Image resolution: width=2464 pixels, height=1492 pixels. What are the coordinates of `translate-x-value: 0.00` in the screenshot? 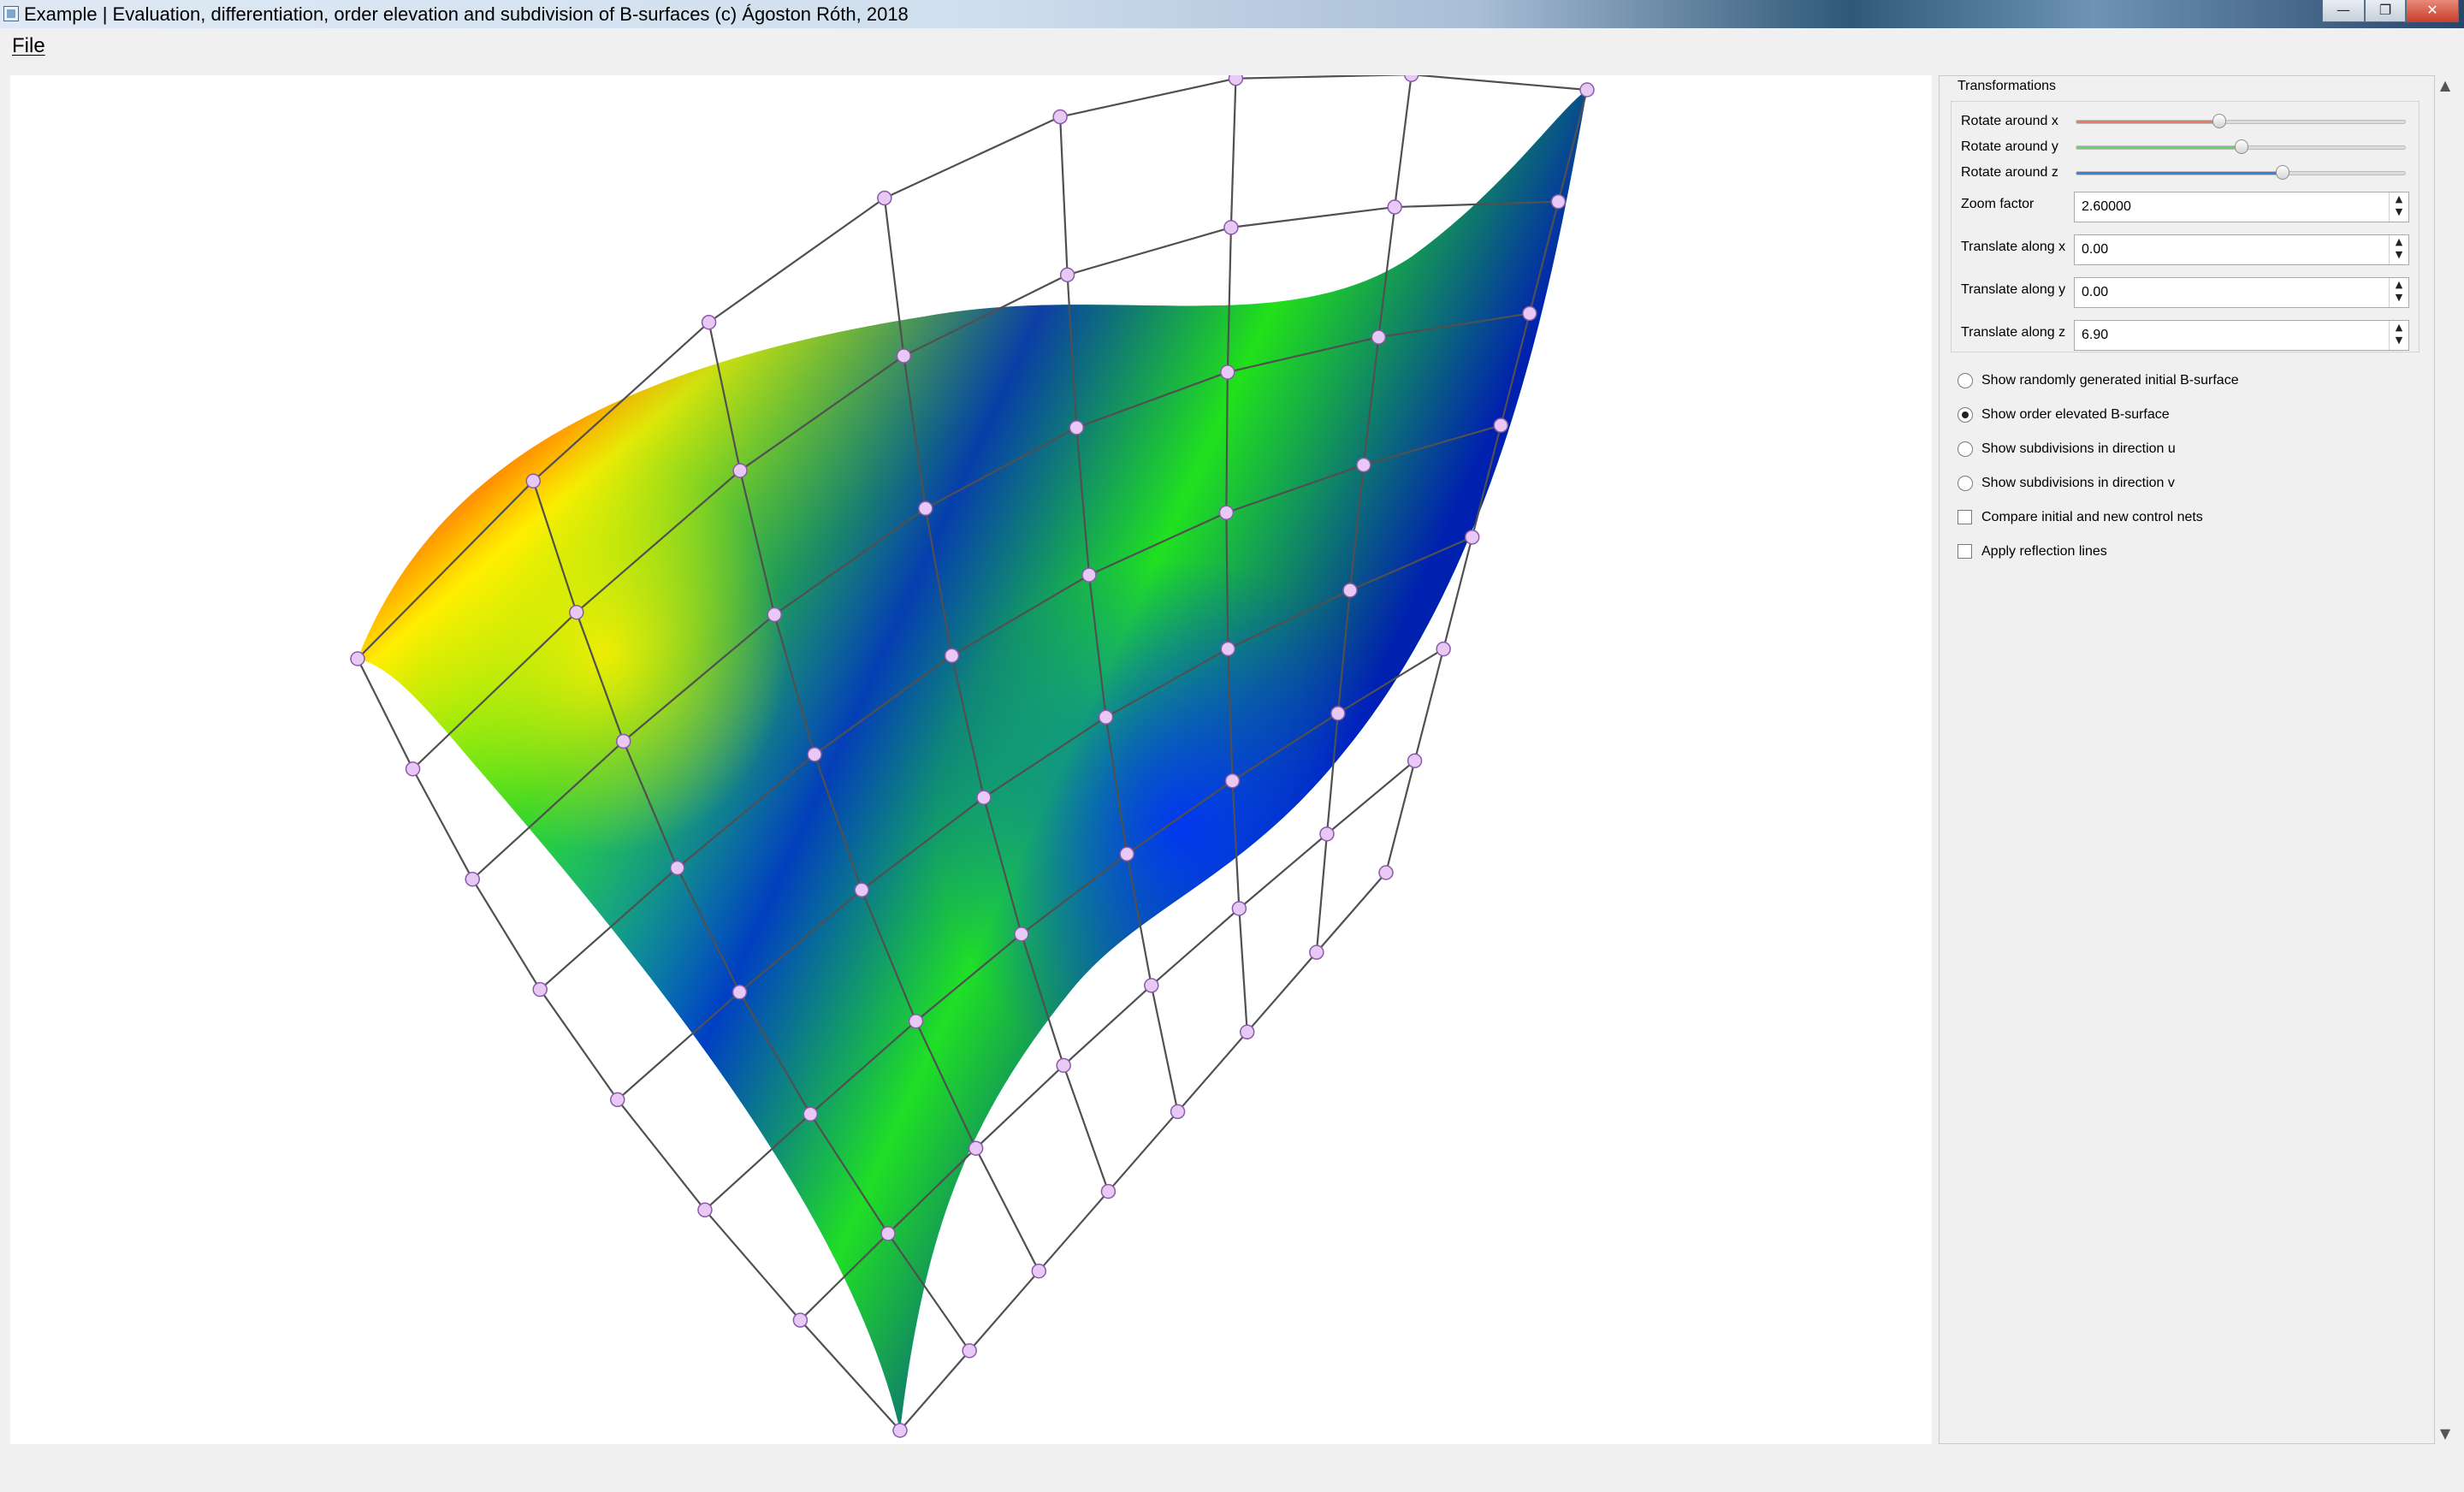 It's located at (2095, 249).